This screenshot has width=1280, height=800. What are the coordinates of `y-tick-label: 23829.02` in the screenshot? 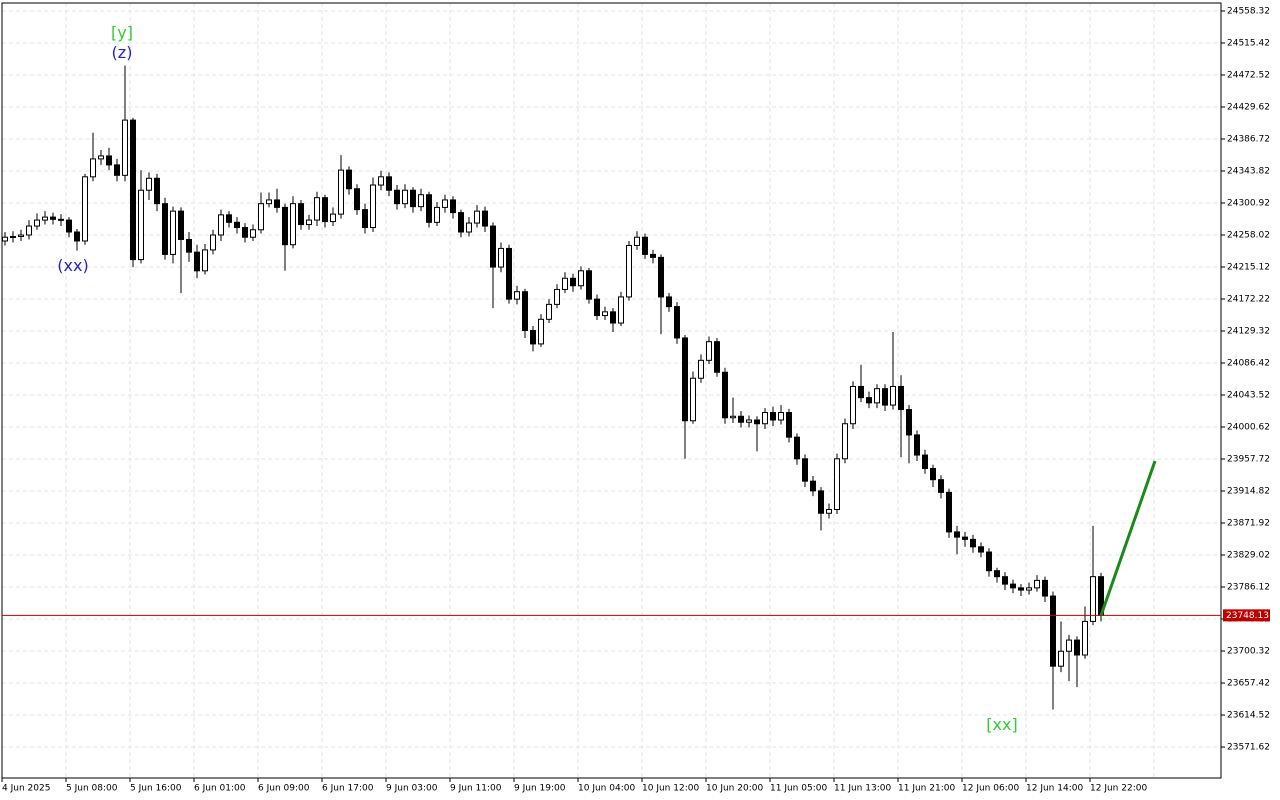 It's located at (1248, 556).